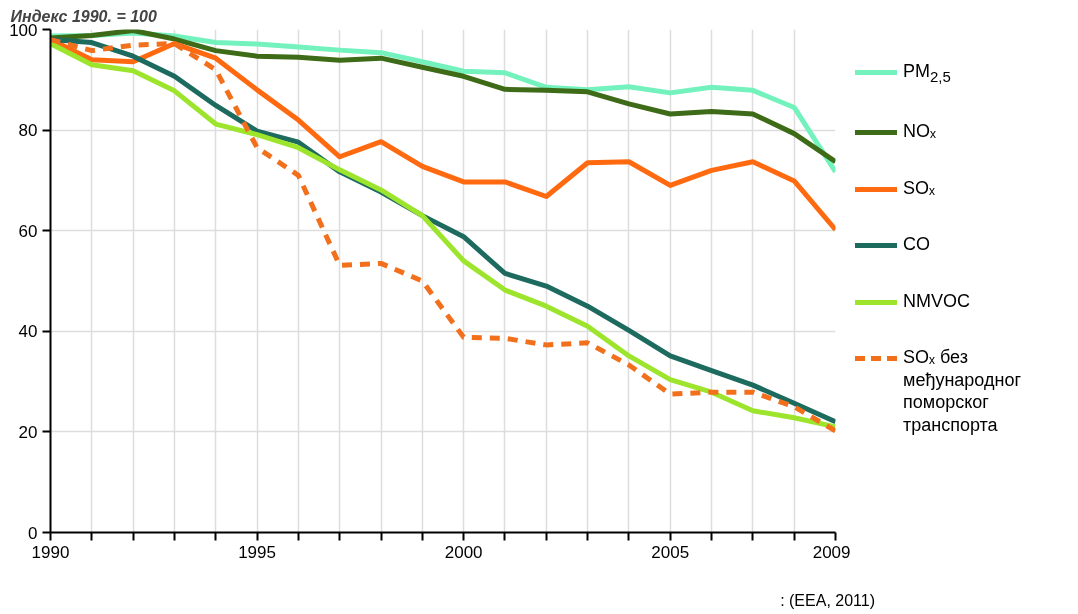  What do you see at coordinates (28, 231) in the screenshot?
I see `y-tick-label: 60` at bounding box center [28, 231].